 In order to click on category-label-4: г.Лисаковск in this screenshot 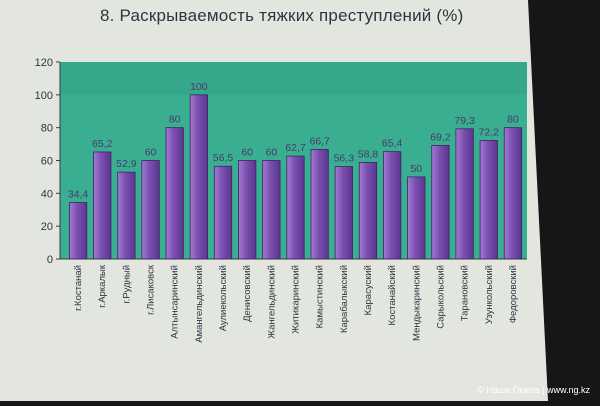, I will do `click(151, 289)`.